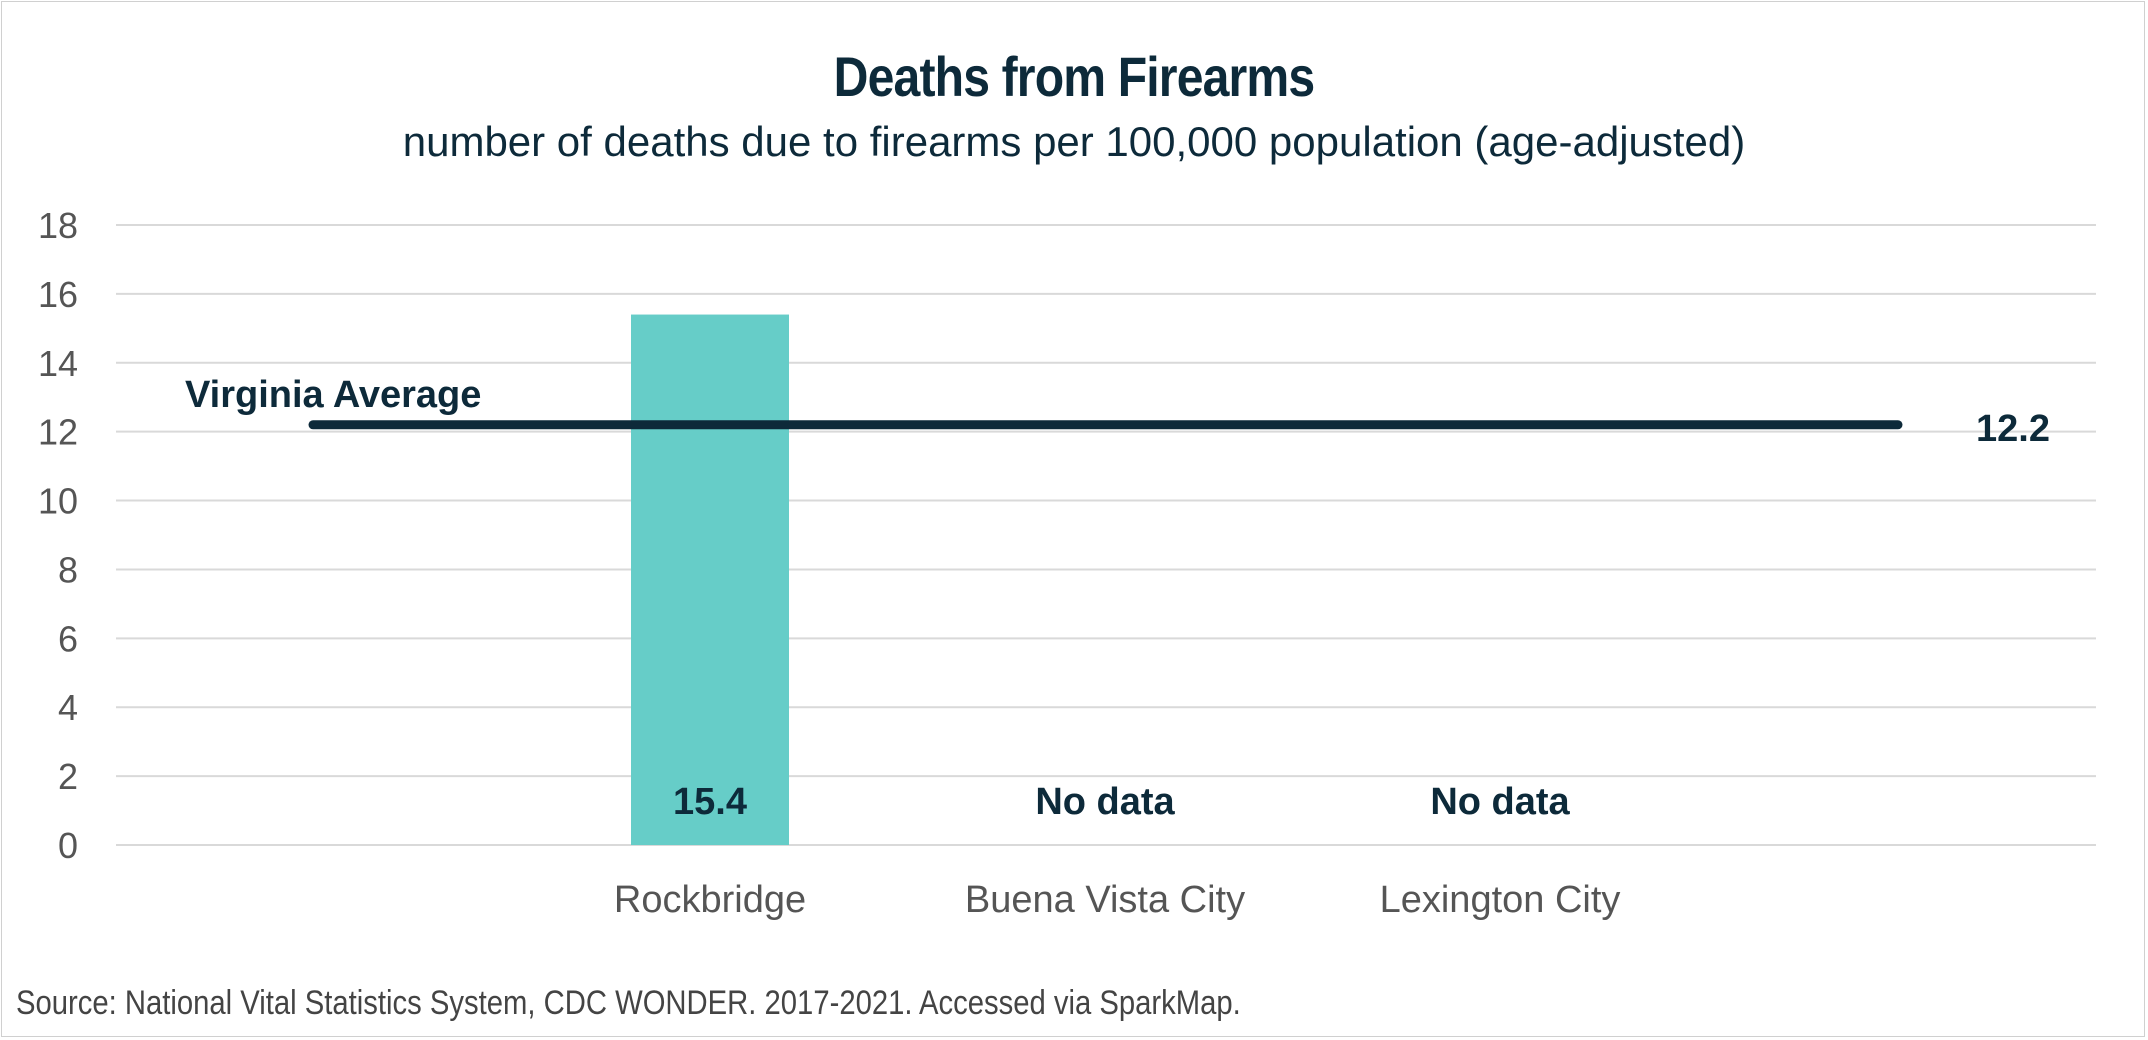 Image resolution: width=2148 pixels, height=1040 pixels. What do you see at coordinates (710, 579) in the screenshot?
I see `bar-rockbridge` at bounding box center [710, 579].